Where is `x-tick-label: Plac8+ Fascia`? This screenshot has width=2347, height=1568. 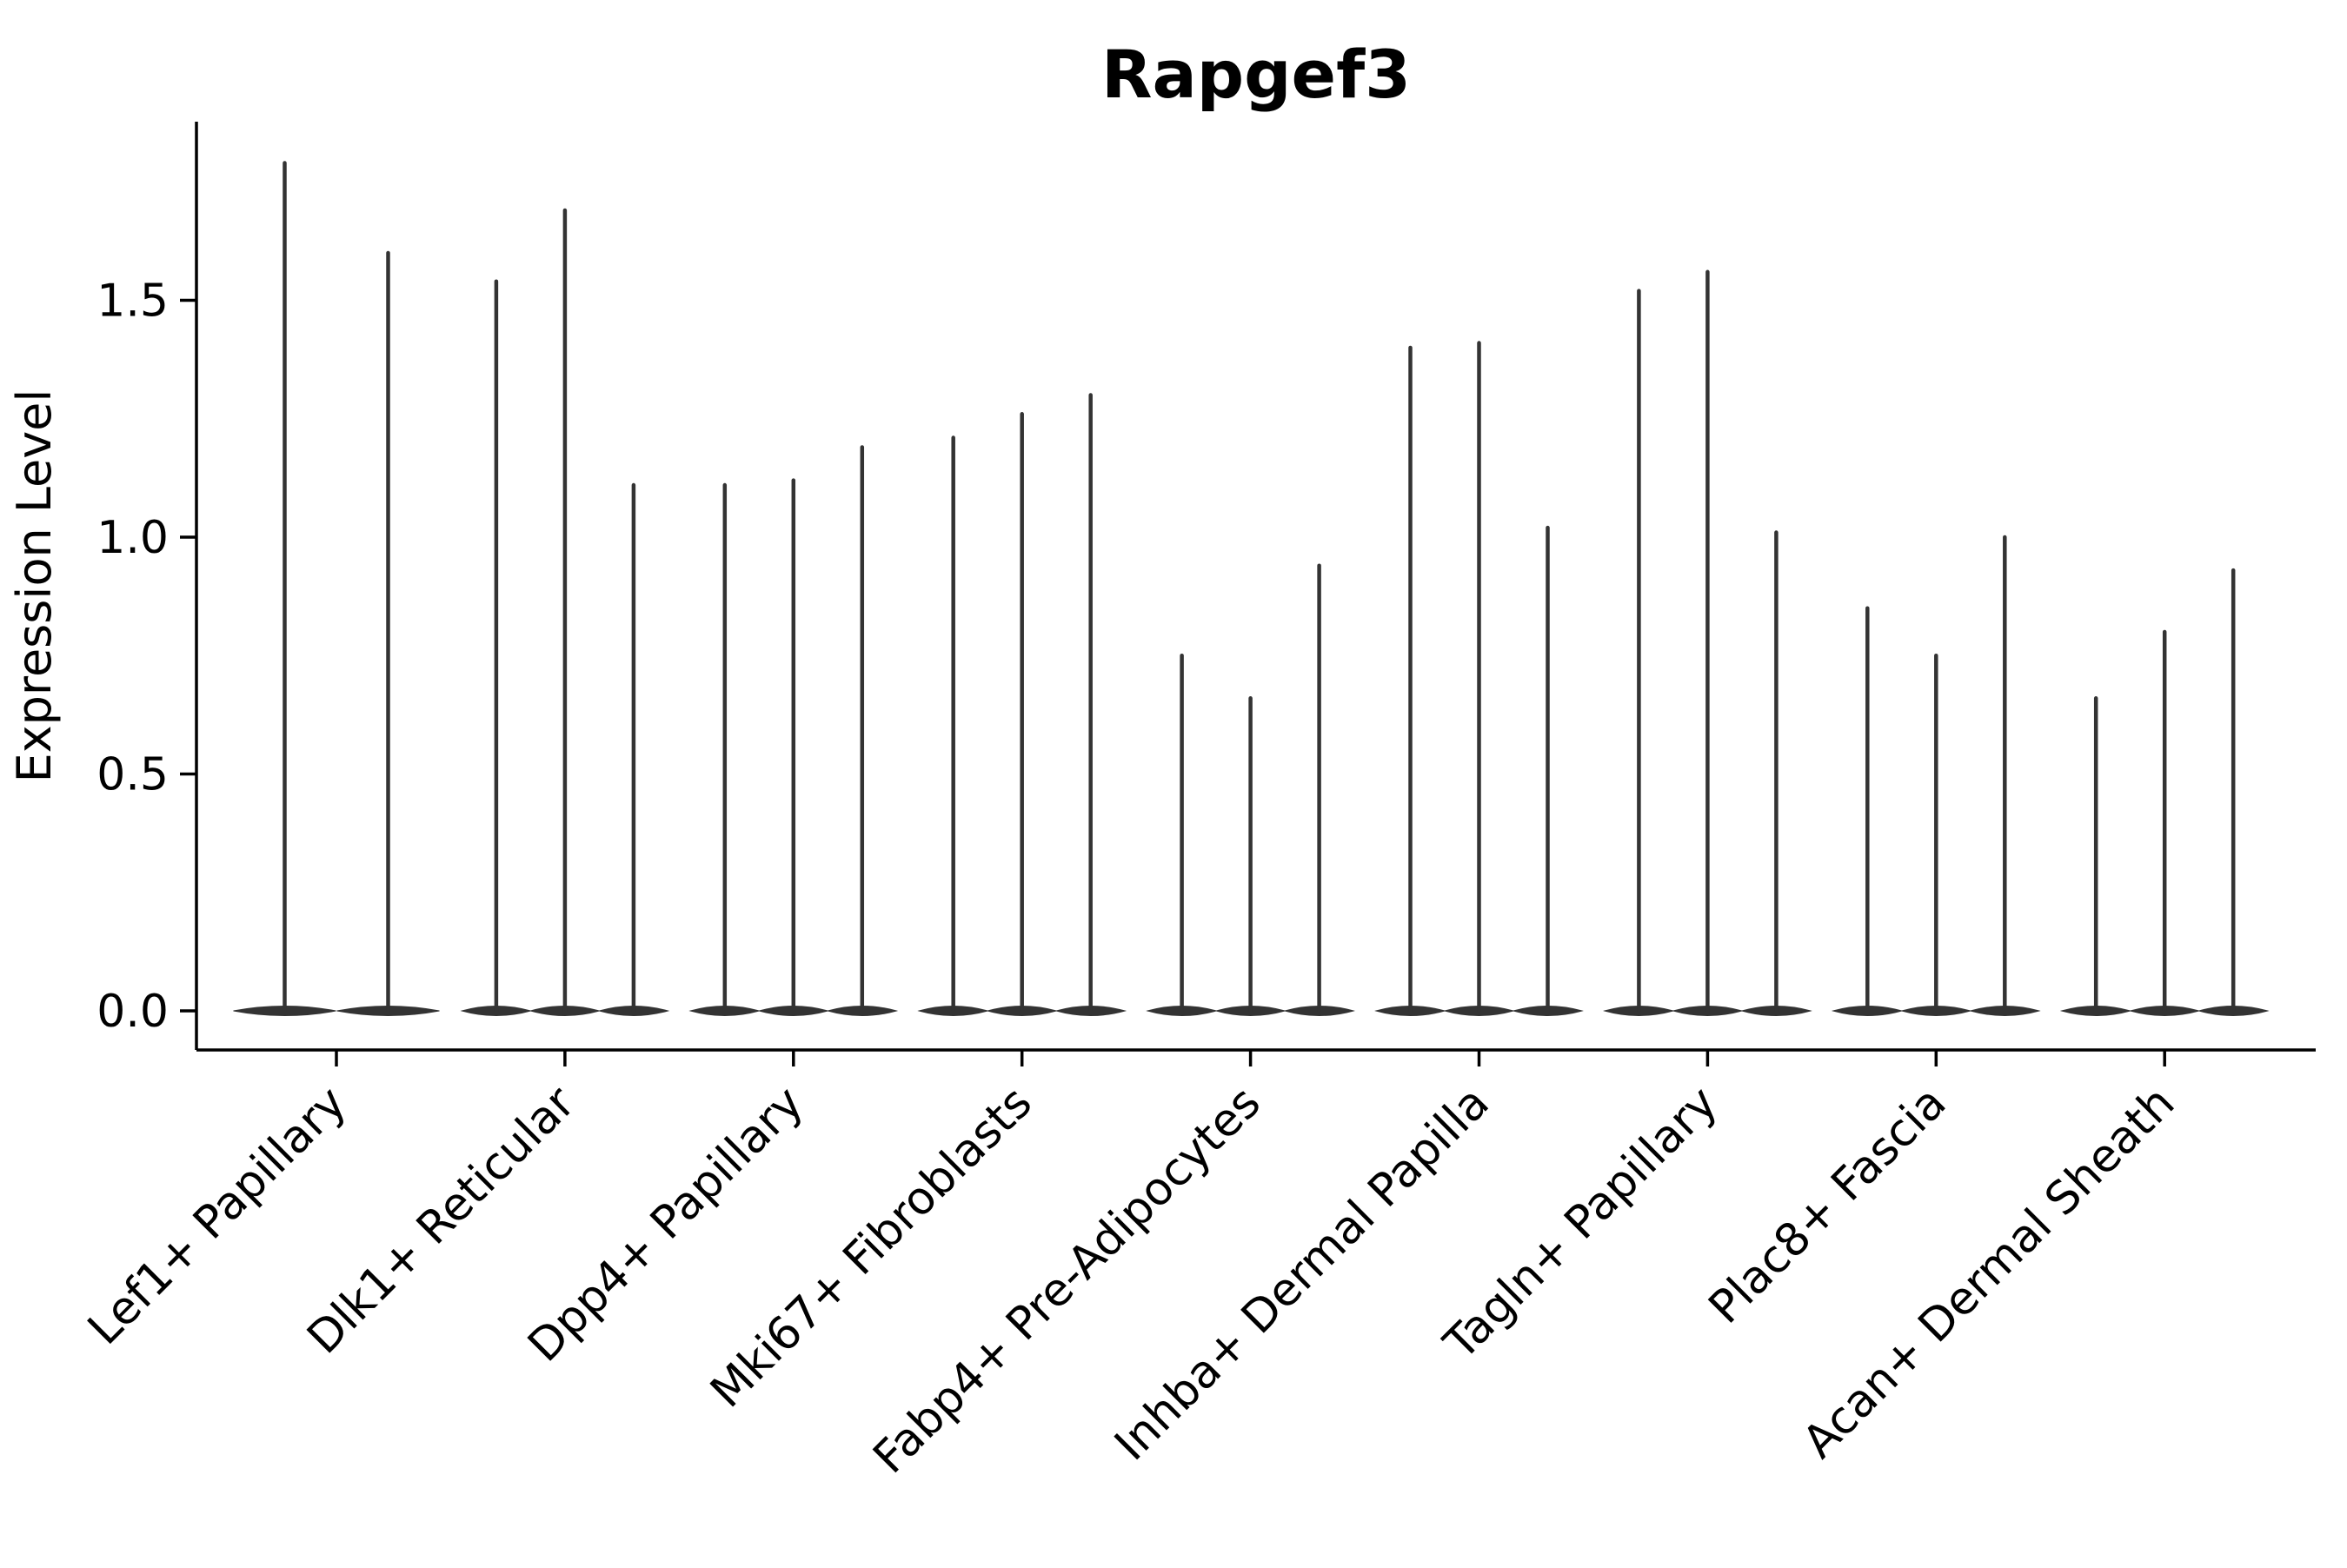
x-tick-label: Plac8+ Fascia is located at coordinates (1828, 1205).